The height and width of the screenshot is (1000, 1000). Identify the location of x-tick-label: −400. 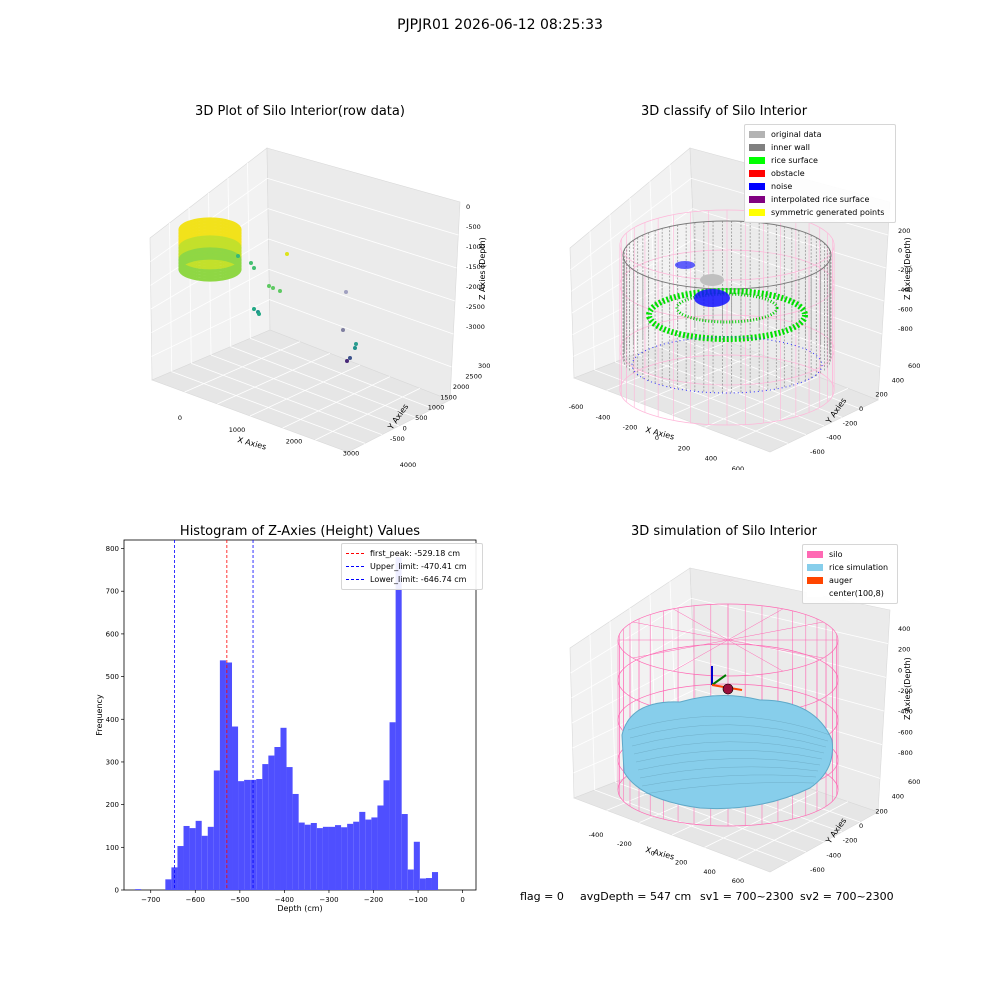
(284, 900).